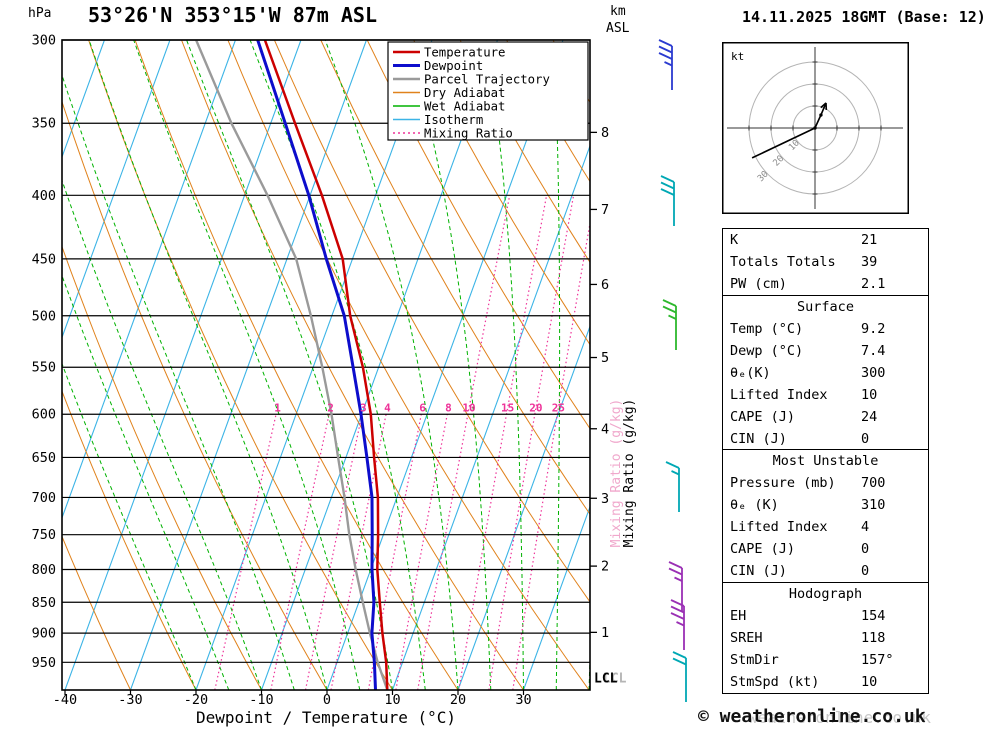 Image resolution: width=1000 pixels, height=733 pixels. Describe the element at coordinates (605, 429) in the screenshot. I see `svg-text: 4` at that location.